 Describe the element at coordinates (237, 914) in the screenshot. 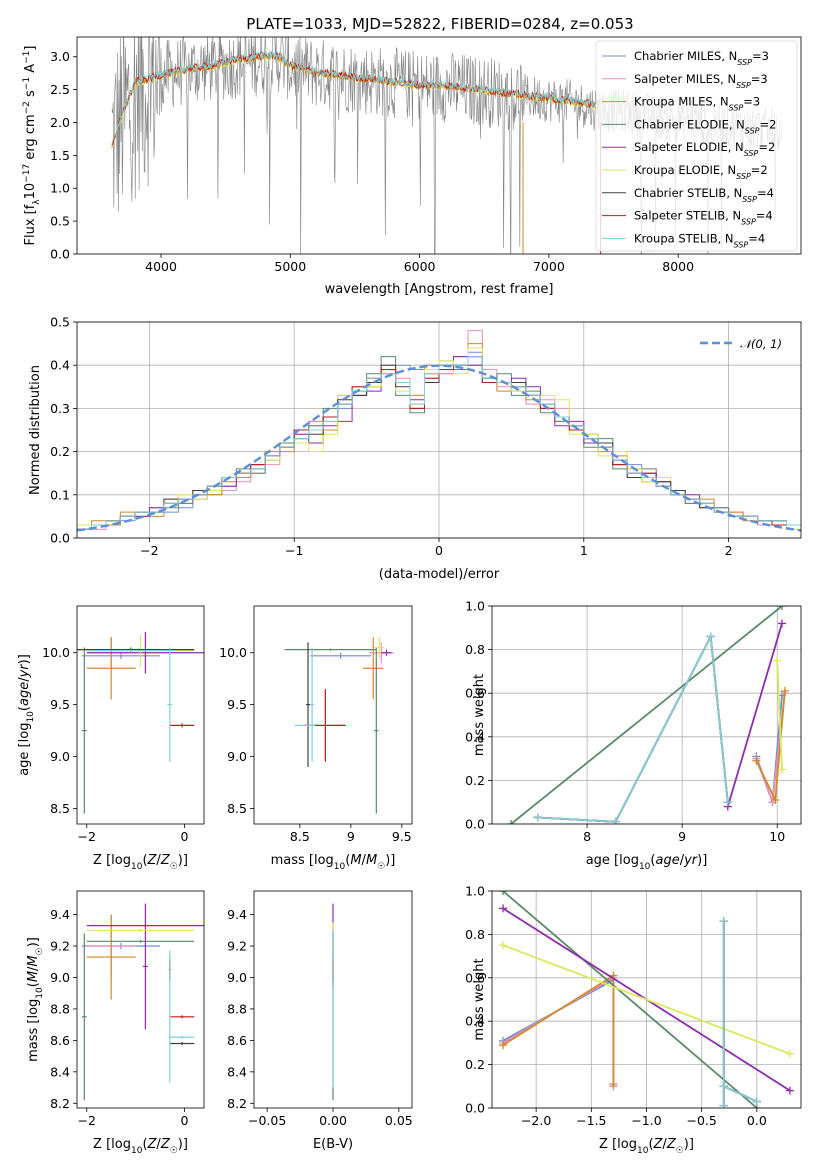

I see `y-tick-label: 9.4` at that location.